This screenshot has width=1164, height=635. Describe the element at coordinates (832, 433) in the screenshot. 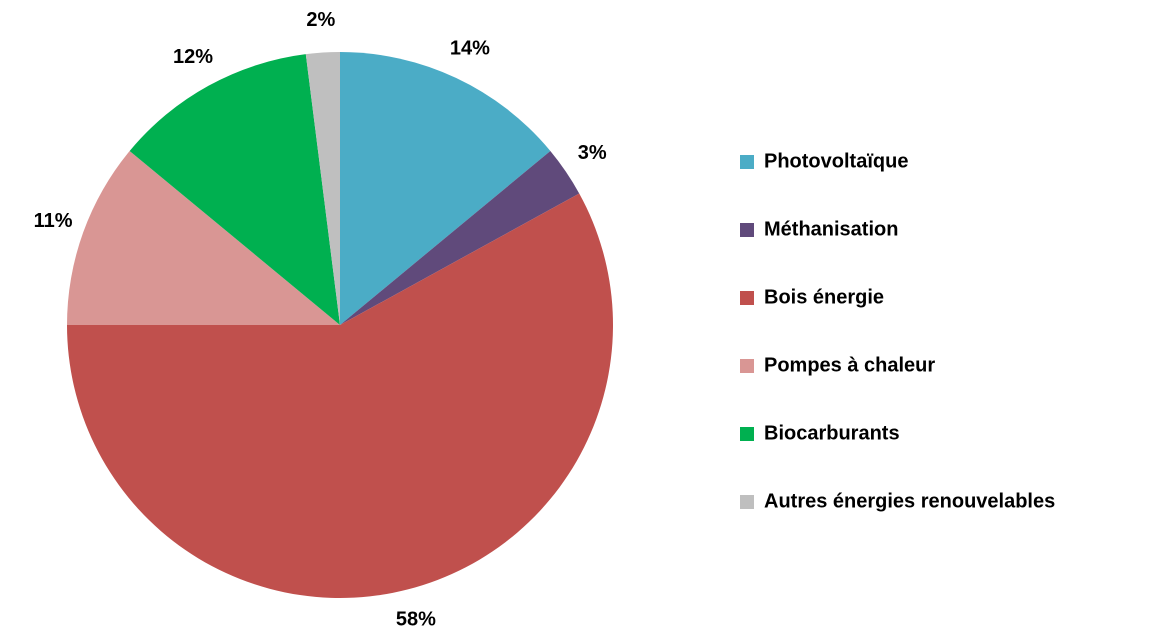

I see `legend-label: Biocarburants` at that location.